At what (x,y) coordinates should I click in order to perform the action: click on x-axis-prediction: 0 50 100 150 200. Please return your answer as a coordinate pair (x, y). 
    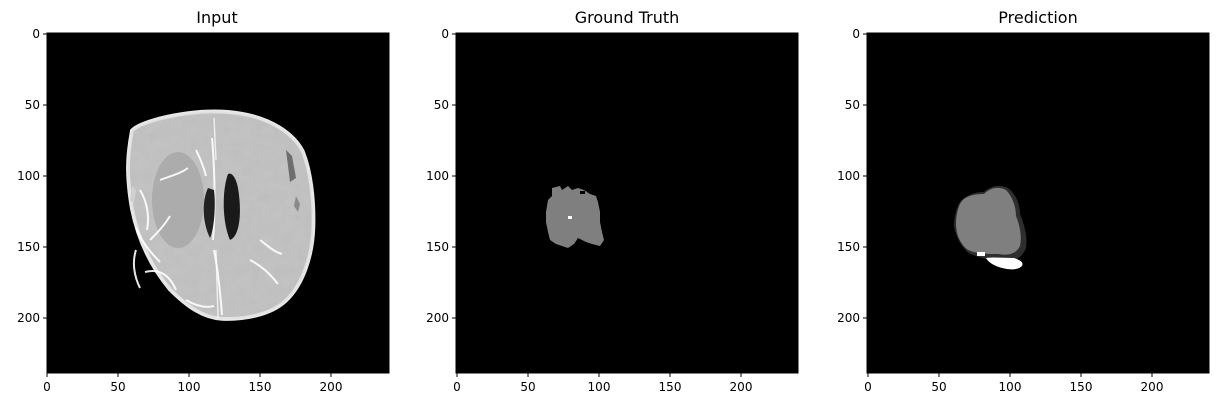
    Looking at the image, I should click on (1013, 383).